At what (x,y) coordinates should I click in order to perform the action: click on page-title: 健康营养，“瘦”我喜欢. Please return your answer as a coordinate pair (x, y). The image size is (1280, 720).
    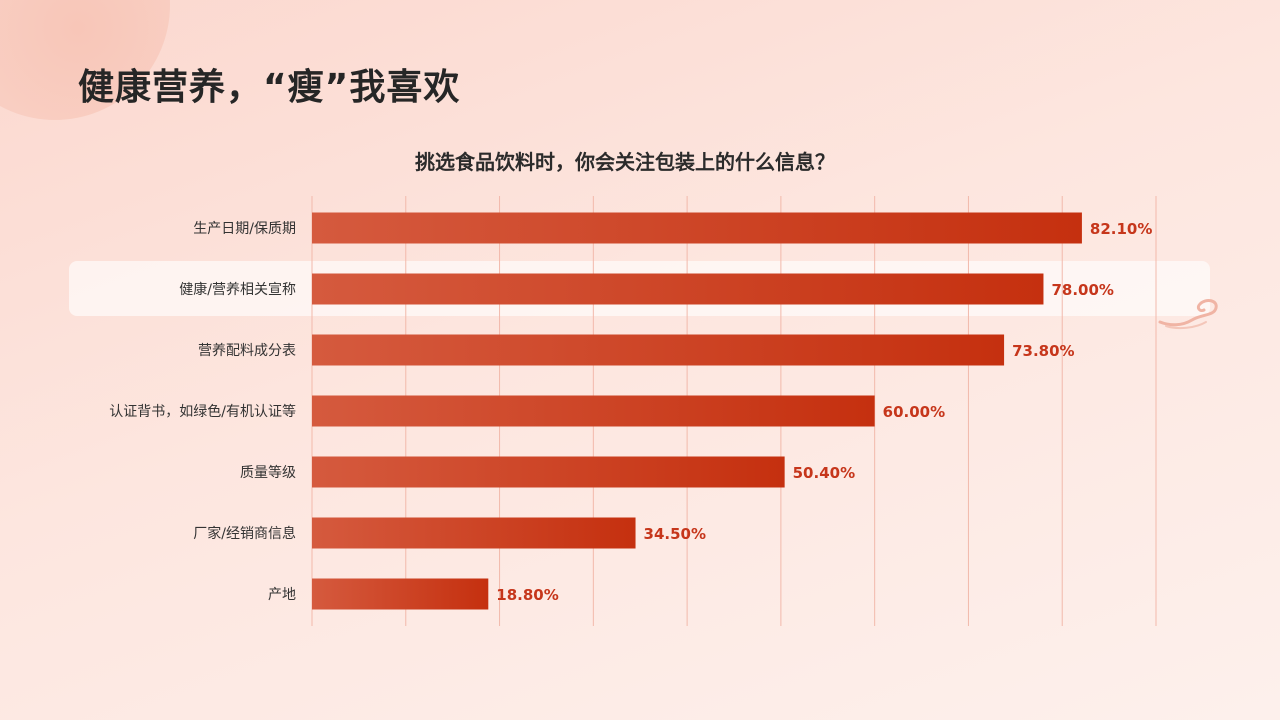
    Looking at the image, I should click on (269, 87).